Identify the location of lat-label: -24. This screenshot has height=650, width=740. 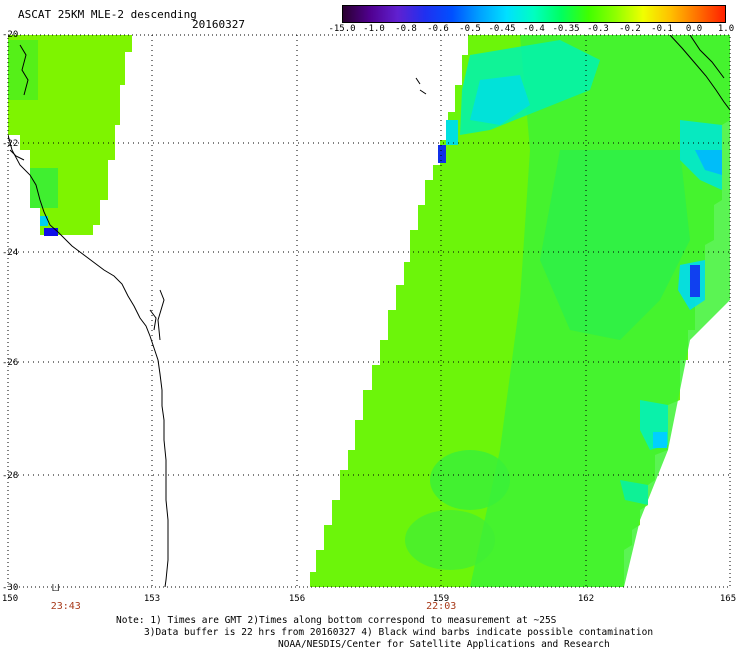
(10, 253).